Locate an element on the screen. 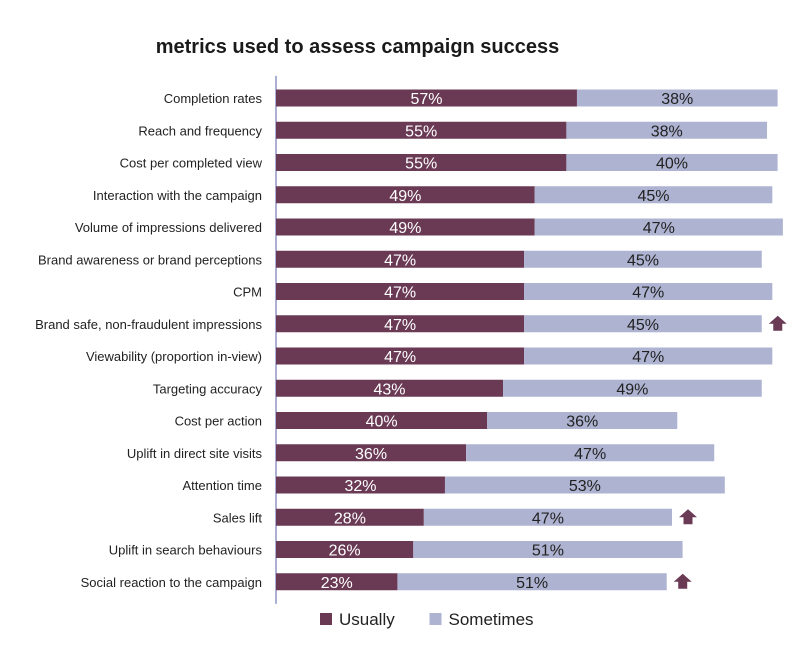 This screenshot has width=800, height=658. category-label: CPM is located at coordinates (247, 292).